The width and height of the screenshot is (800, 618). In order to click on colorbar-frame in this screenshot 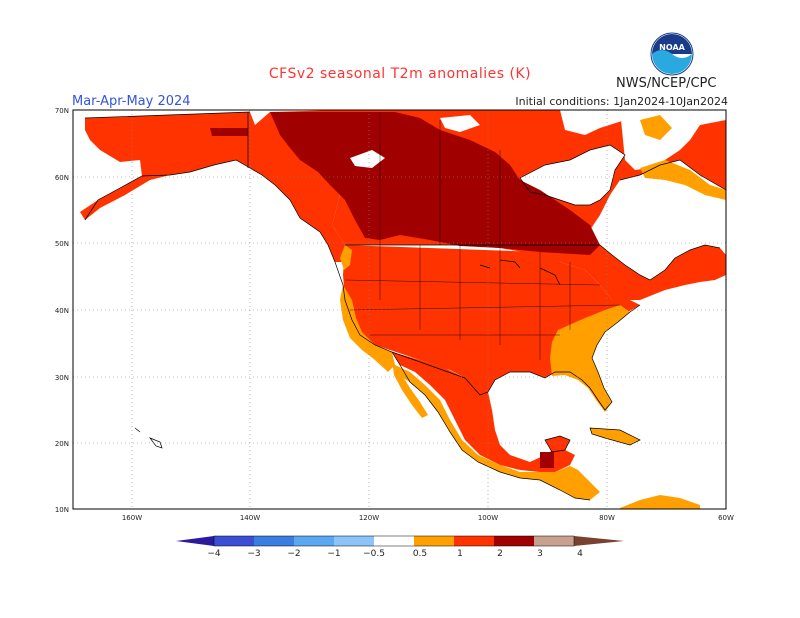, I will do `click(394, 541)`.